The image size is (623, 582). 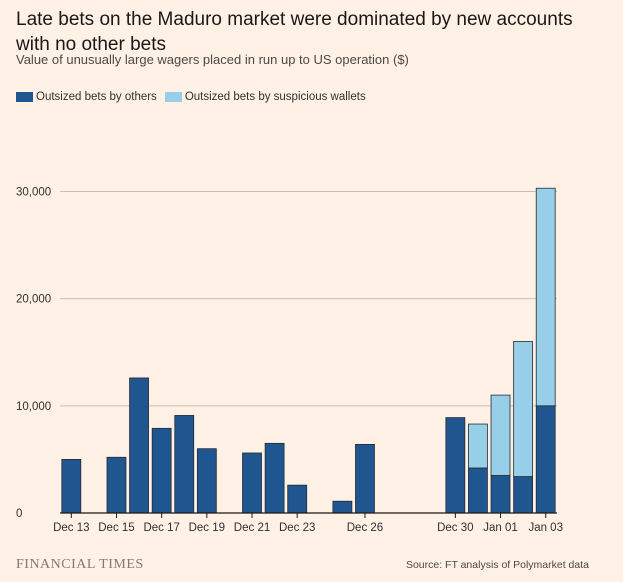 I want to click on y-tick-label: 0, so click(x=19, y=514).